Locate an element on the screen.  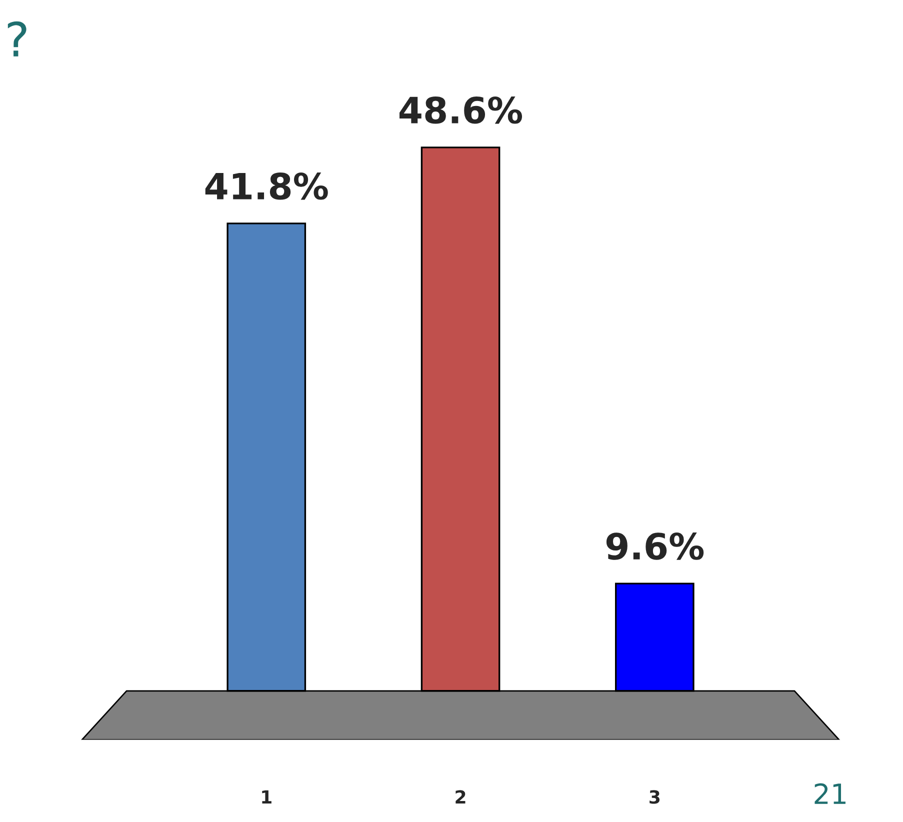
text: 21 is located at coordinates (830, 793).